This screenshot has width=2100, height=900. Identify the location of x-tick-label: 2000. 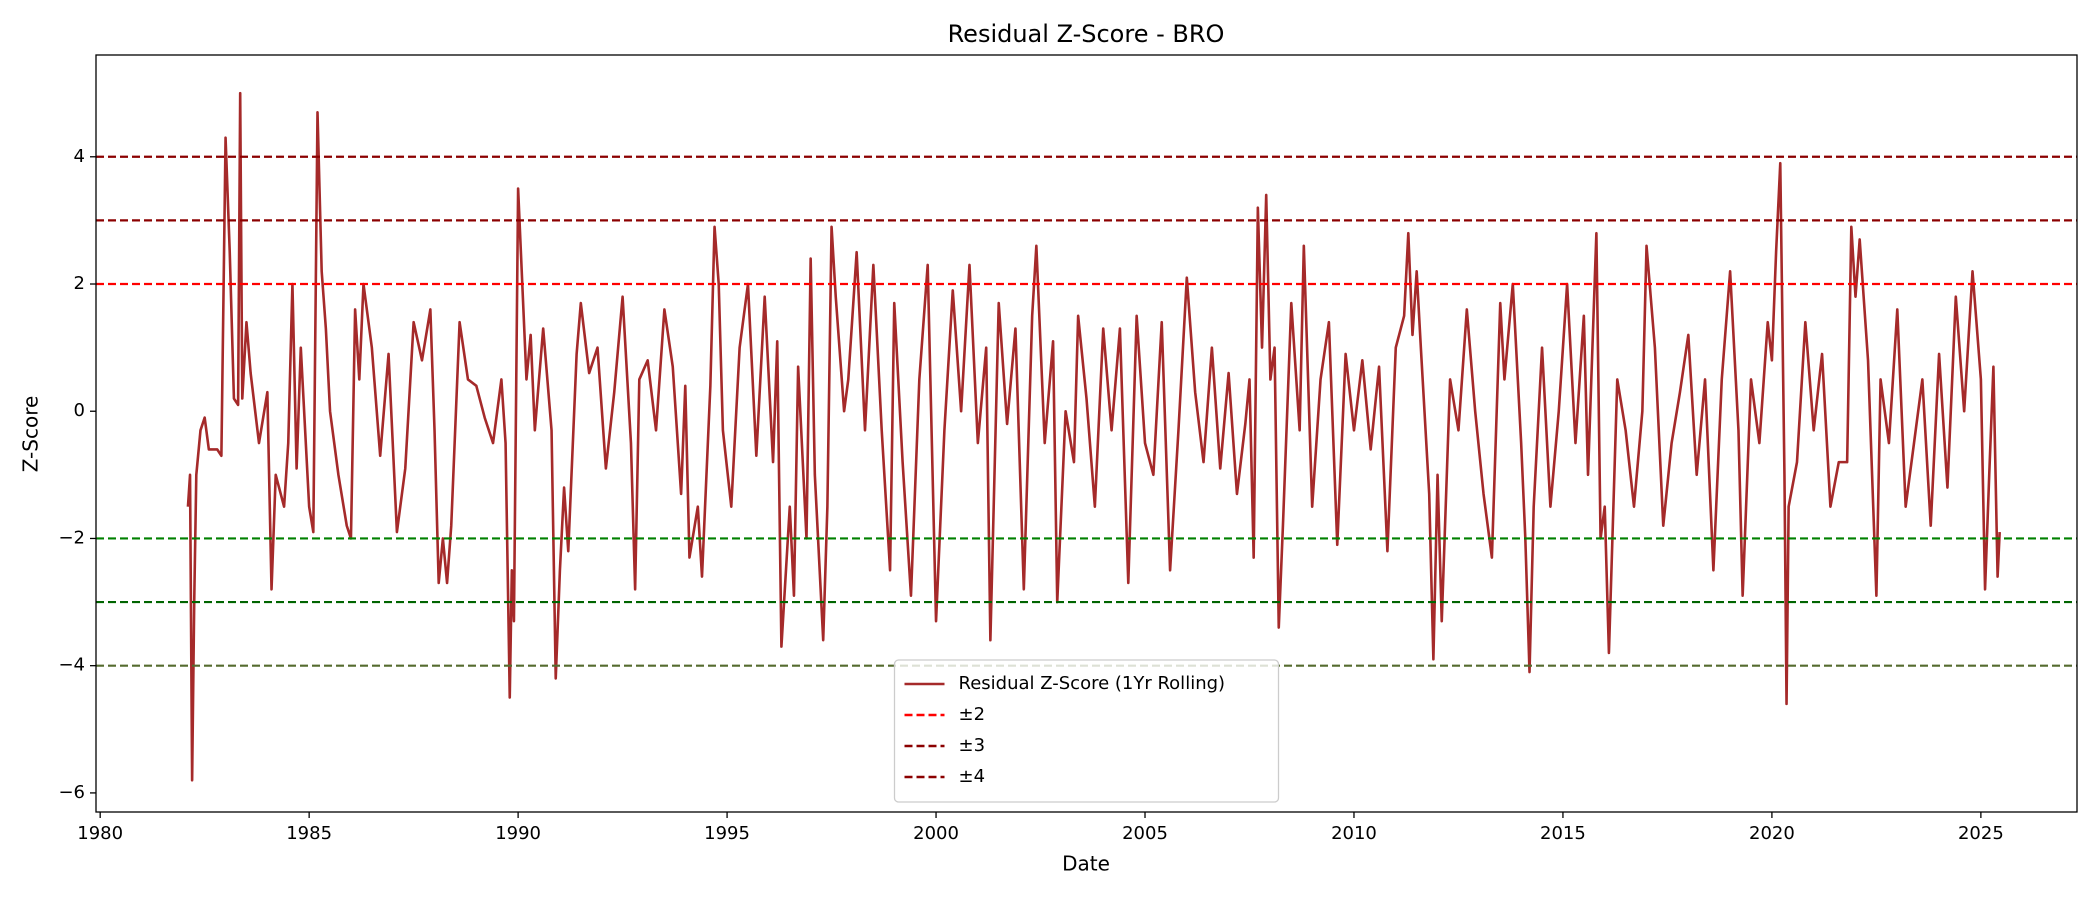
(936, 833).